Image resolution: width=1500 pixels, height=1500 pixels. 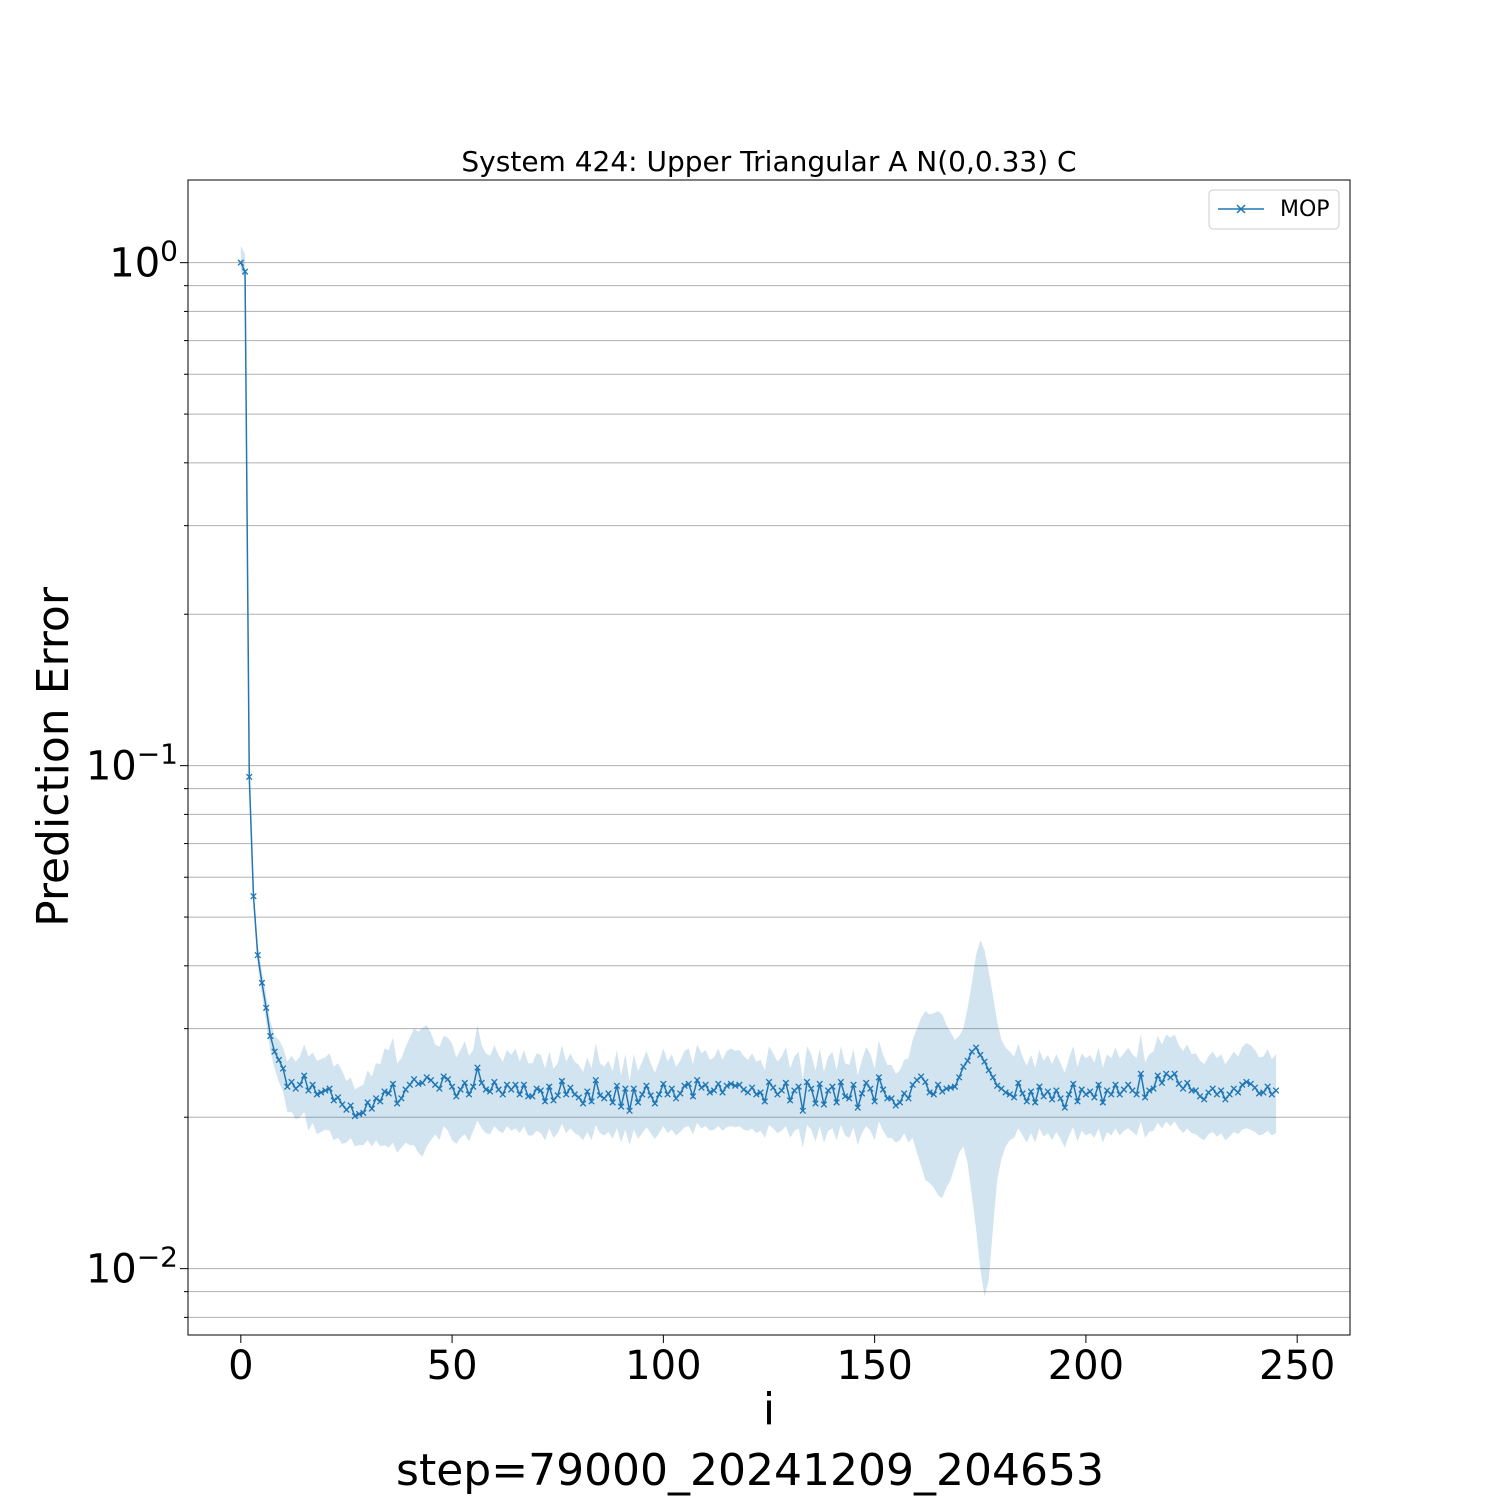 I want to click on footer-caption: step=79000_20241209_204653, so click(x=750, y=1470).